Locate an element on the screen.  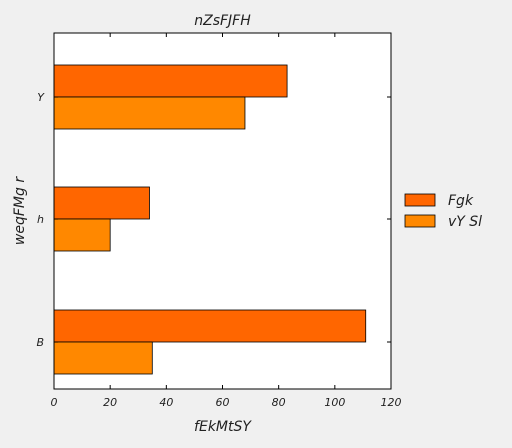
x-tick-label: 120 is located at coordinates (391, 402).